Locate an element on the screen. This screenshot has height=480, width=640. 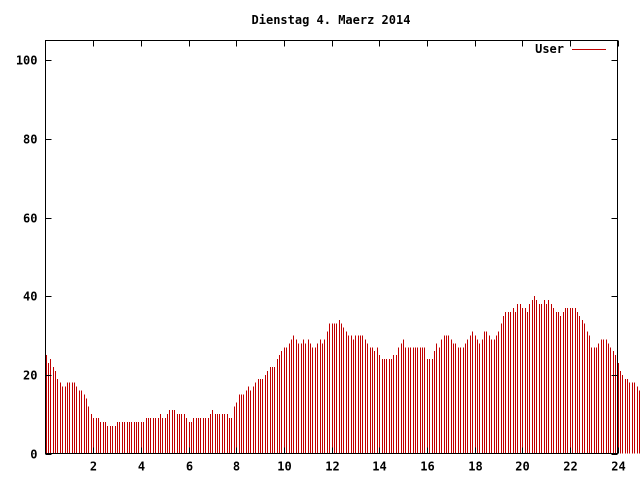
y-tick-label: 80 is located at coordinates (30, 140).